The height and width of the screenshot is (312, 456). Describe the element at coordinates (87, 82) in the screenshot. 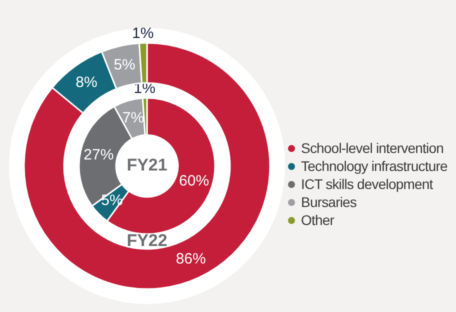

I see `data-label: 8%` at that location.